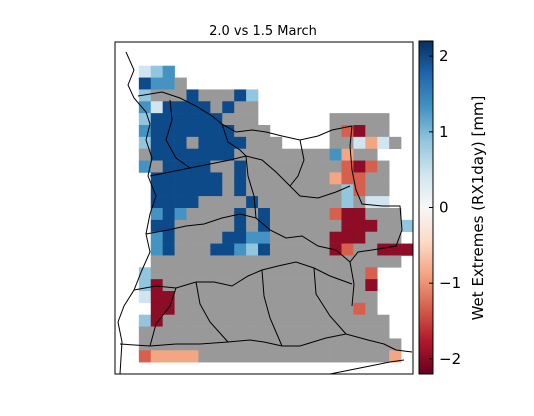 This screenshot has width=534, height=416. What do you see at coordinates (444, 208) in the screenshot?
I see `colorbar-tick-label: 0` at bounding box center [444, 208].